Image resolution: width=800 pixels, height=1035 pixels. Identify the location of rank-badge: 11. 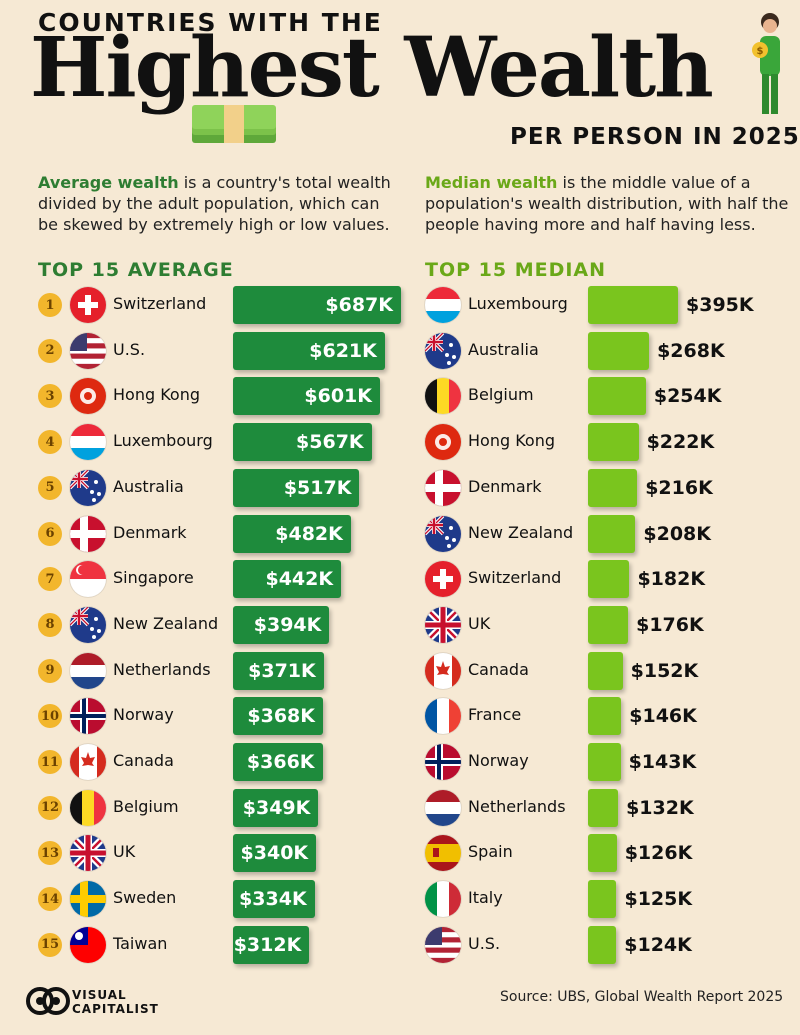
(50, 762).